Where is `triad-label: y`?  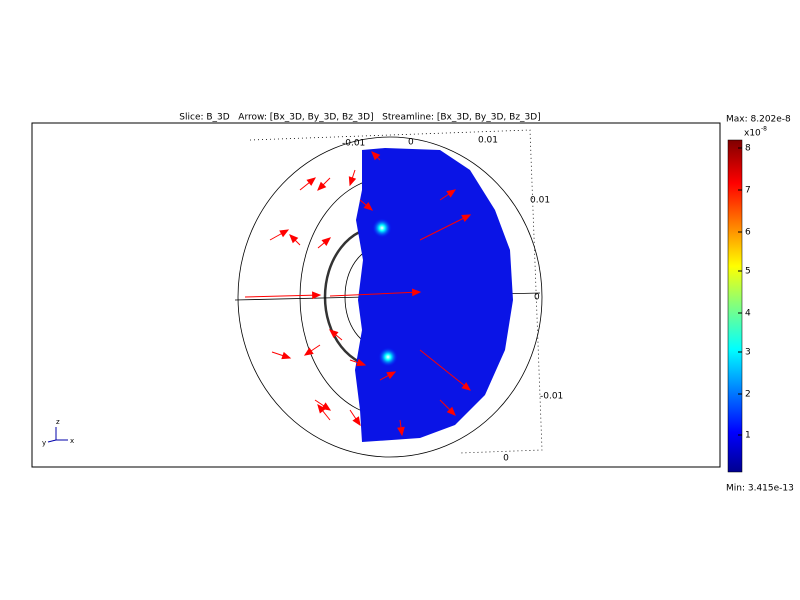
triad-label: y is located at coordinates (44, 443).